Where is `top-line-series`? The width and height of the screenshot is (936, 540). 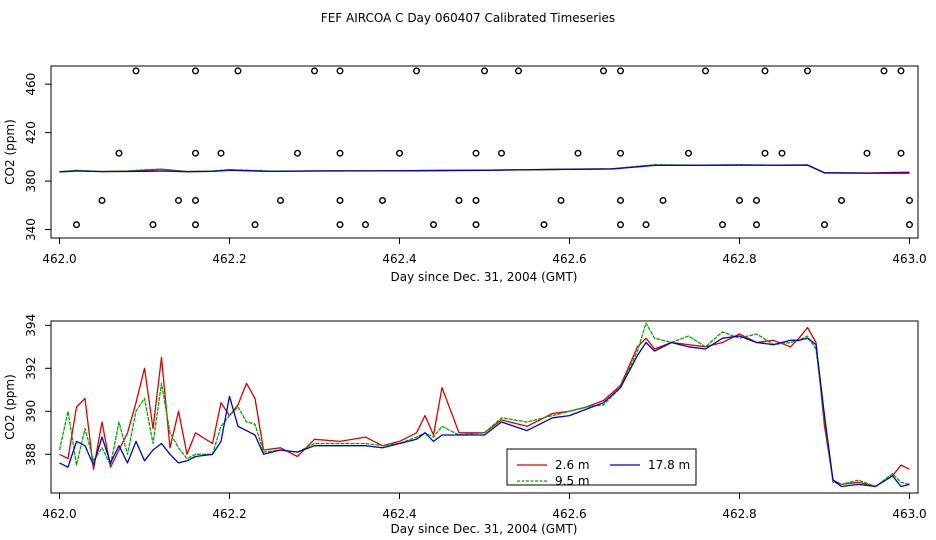 top-line-series is located at coordinates (484, 169).